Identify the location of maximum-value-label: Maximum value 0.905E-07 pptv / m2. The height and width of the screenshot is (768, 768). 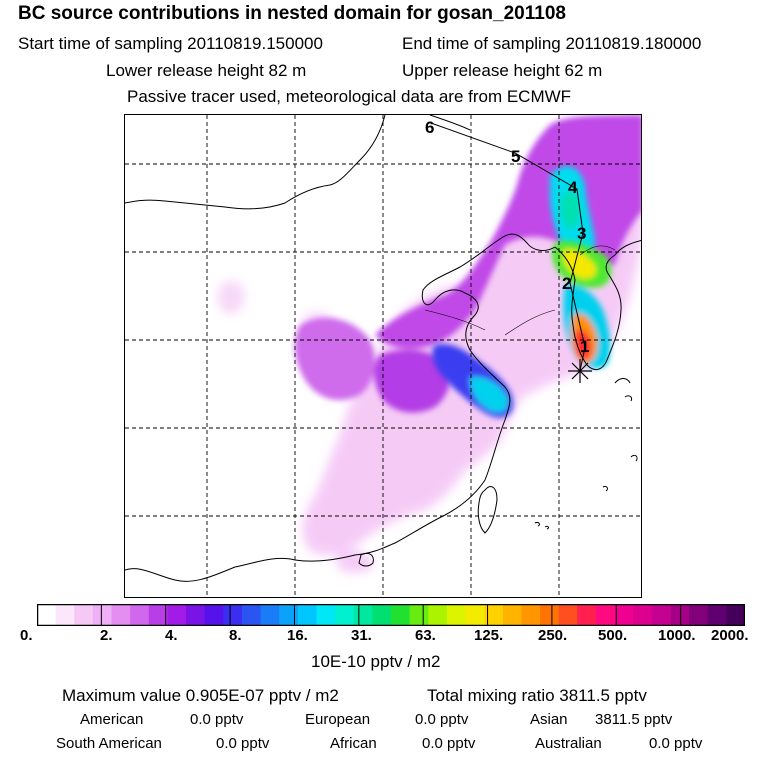
(200, 695).